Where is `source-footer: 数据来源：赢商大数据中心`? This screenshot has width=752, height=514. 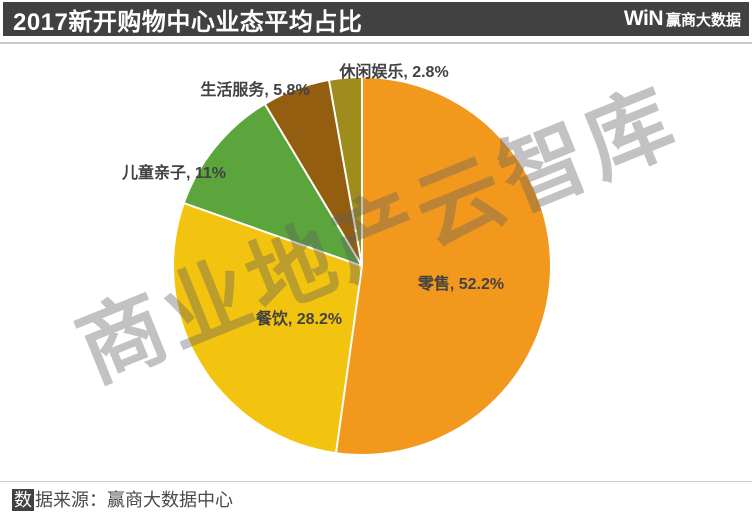 source-footer: 数据来源：赢商大数据中心 is located at coordinates (122, 500).